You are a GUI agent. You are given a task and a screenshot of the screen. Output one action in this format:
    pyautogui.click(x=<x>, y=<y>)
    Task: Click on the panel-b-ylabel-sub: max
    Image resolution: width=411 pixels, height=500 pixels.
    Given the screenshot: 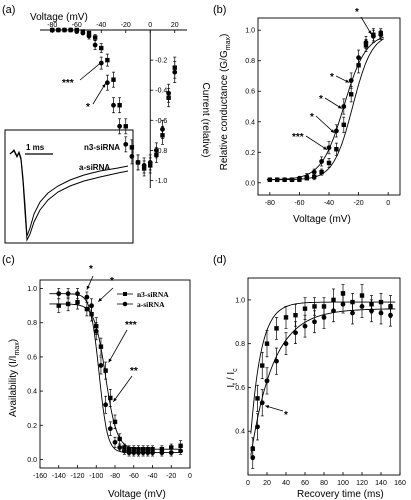 What is the action you would take?
    pyautogui.click(x=228, y=44)
    